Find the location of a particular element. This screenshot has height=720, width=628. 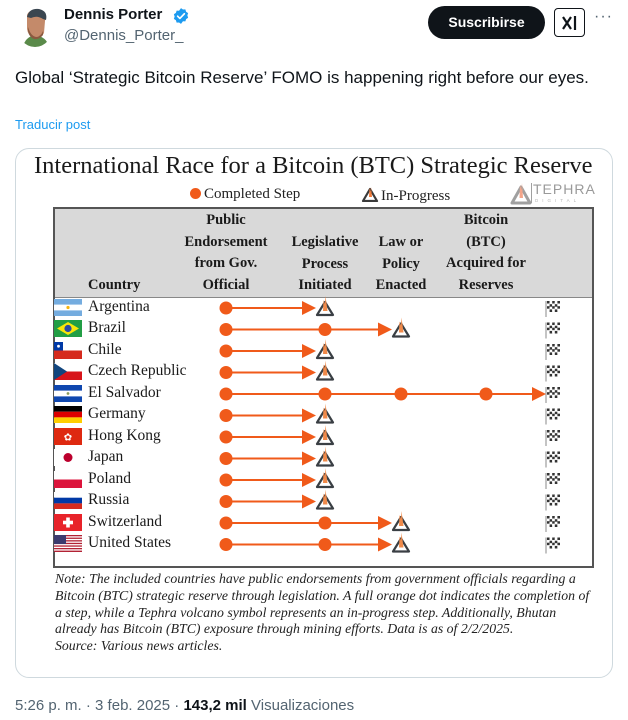

flag-poland-icon is located at coordinates (68, 479).